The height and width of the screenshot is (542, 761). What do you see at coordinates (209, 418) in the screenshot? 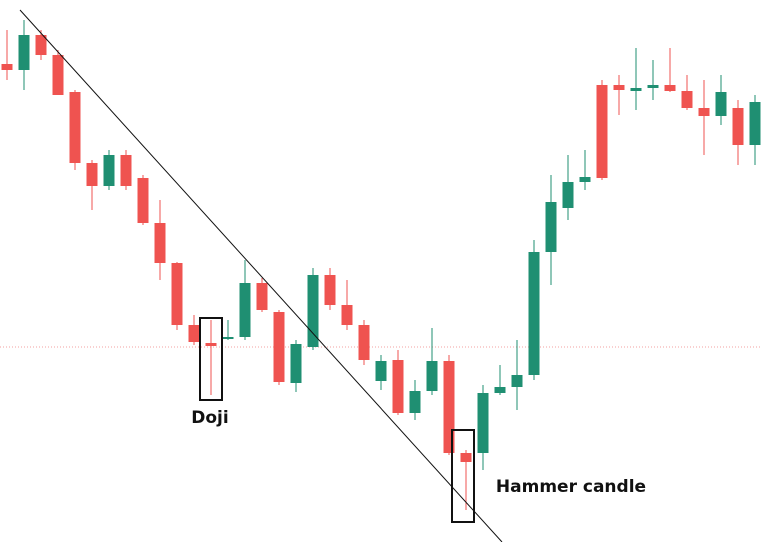
I see `doji-label: Doji` at bounding box center [209, 418].